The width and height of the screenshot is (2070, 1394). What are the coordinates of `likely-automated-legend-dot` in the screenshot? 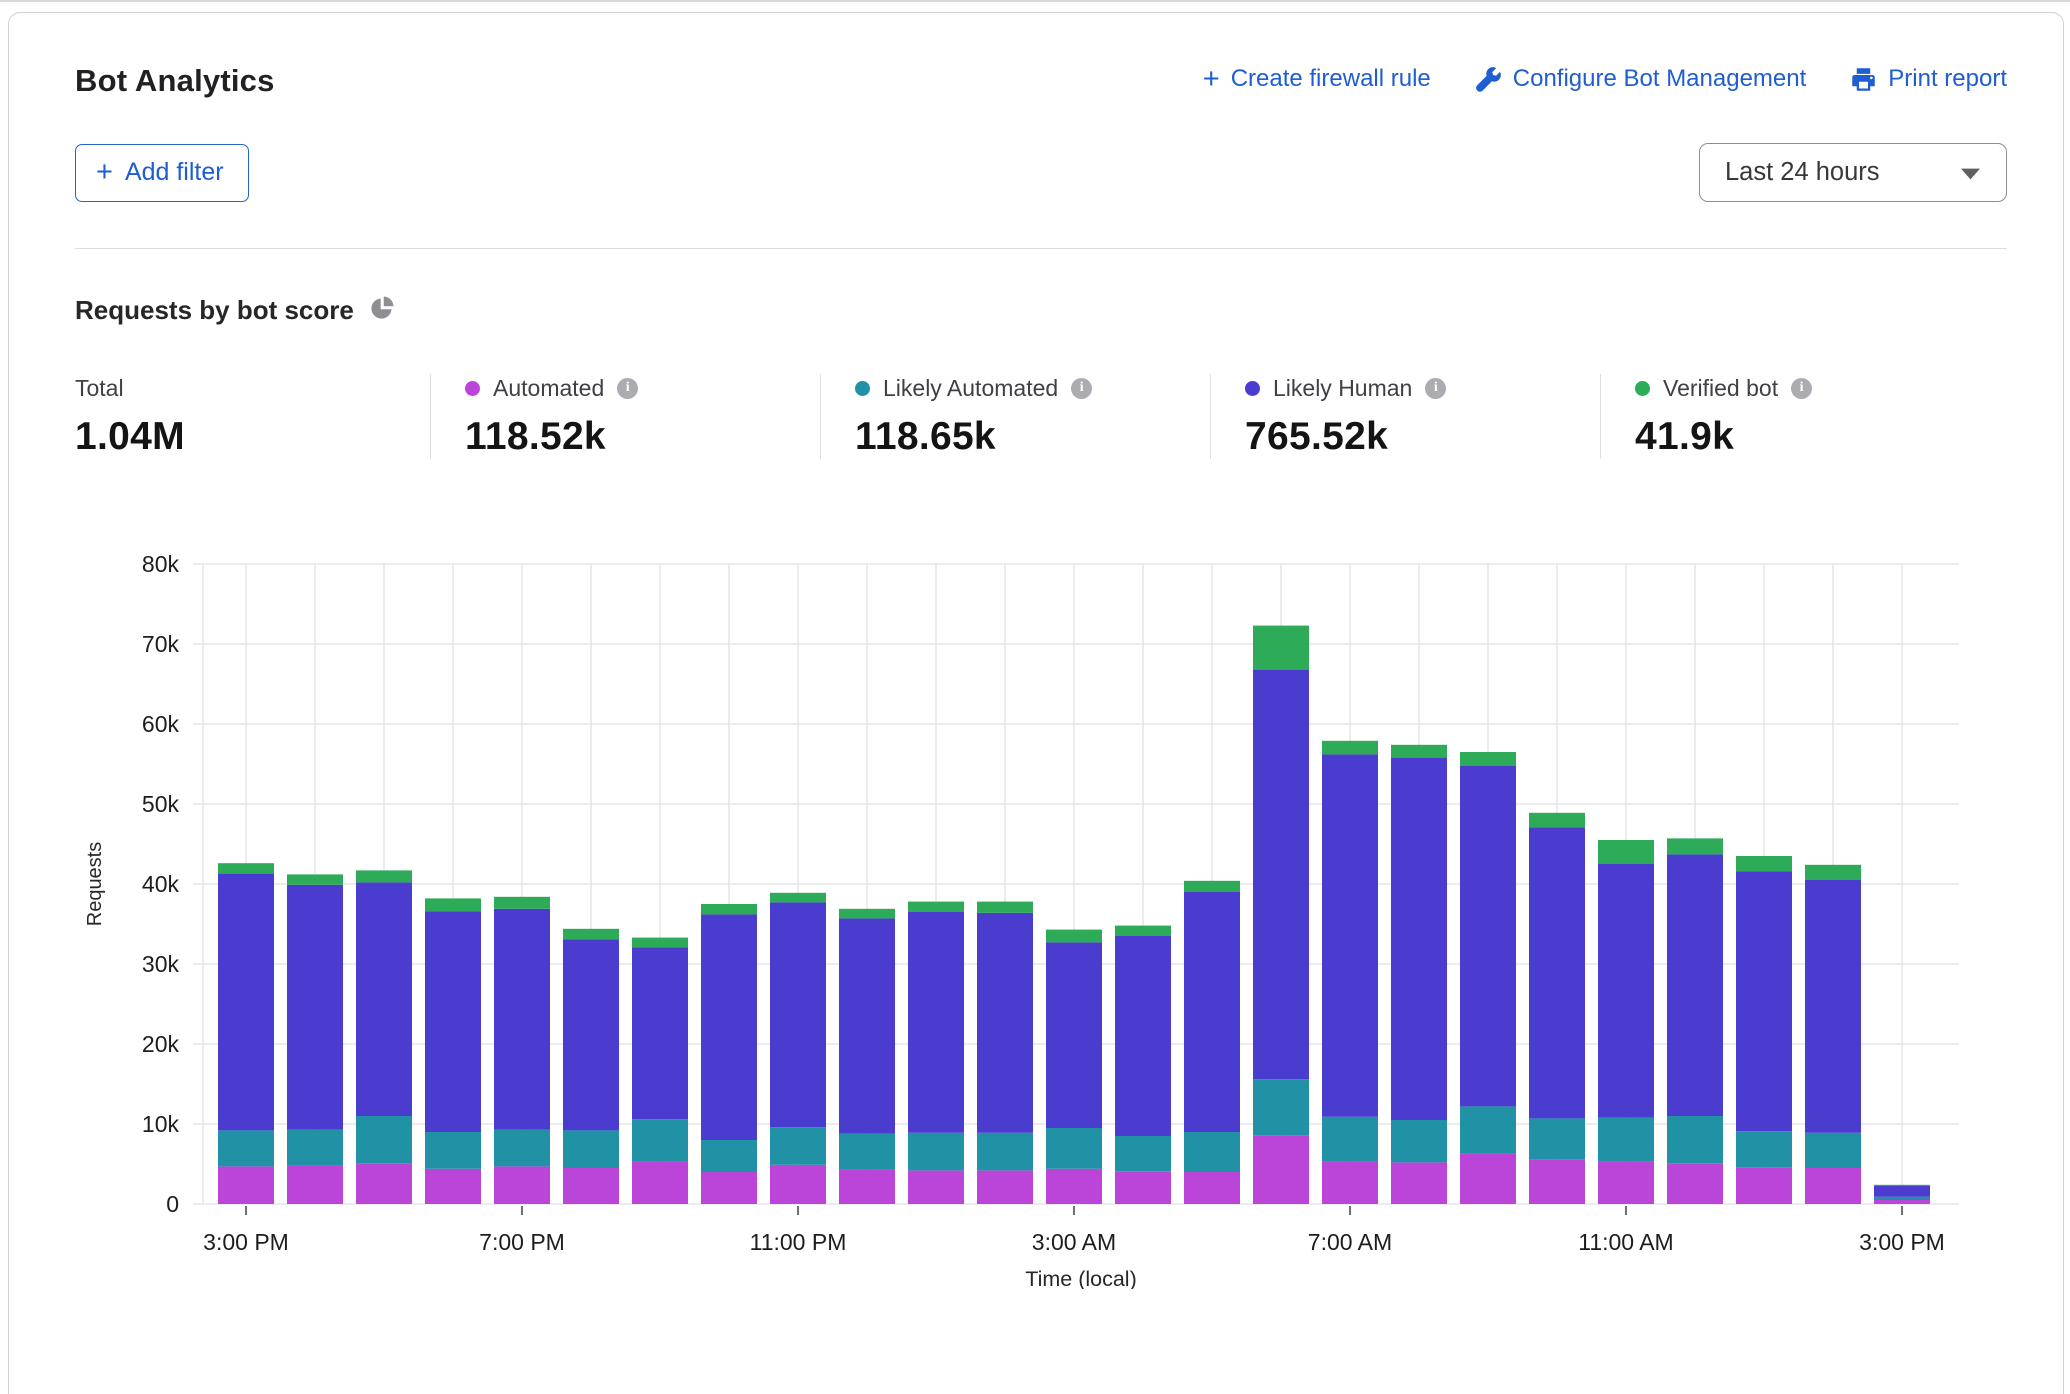 It's located at (862, 388).